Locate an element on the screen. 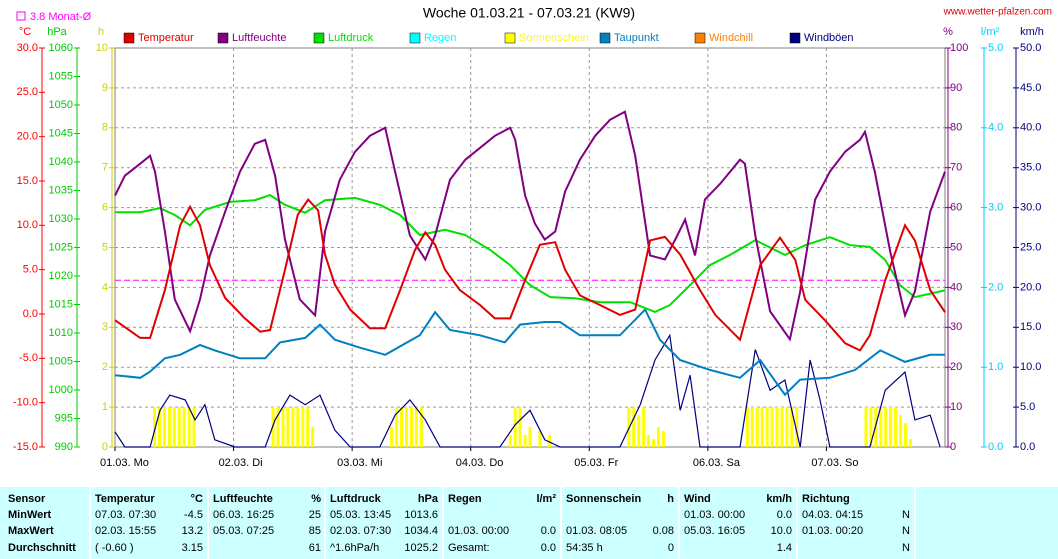 Image resolution: width=1058 pixels, height=559 pixels. table-cell: ( -0.60 ) is located at coordinates (114, 548).